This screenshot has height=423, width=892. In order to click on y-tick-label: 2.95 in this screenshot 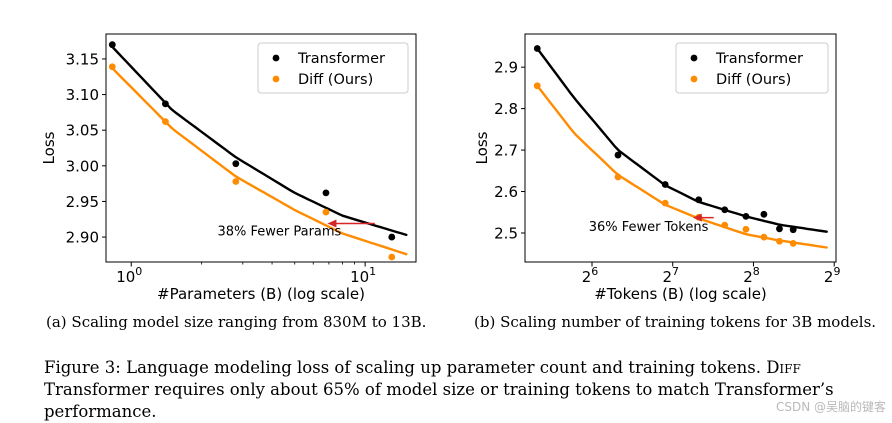, I will do `click(82, 202)`.